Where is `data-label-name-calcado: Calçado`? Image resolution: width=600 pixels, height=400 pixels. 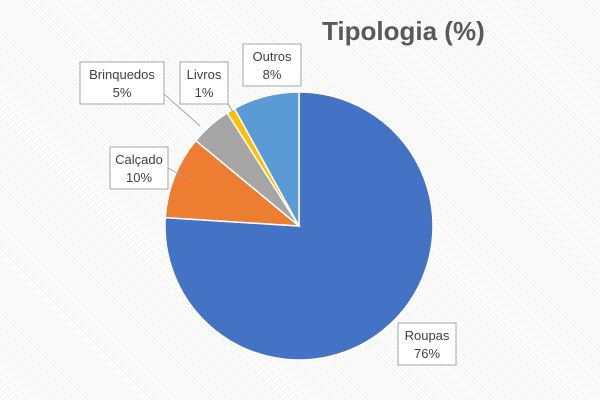 data-label-name-calcado: Calçado is located at coordinates (139, 159).